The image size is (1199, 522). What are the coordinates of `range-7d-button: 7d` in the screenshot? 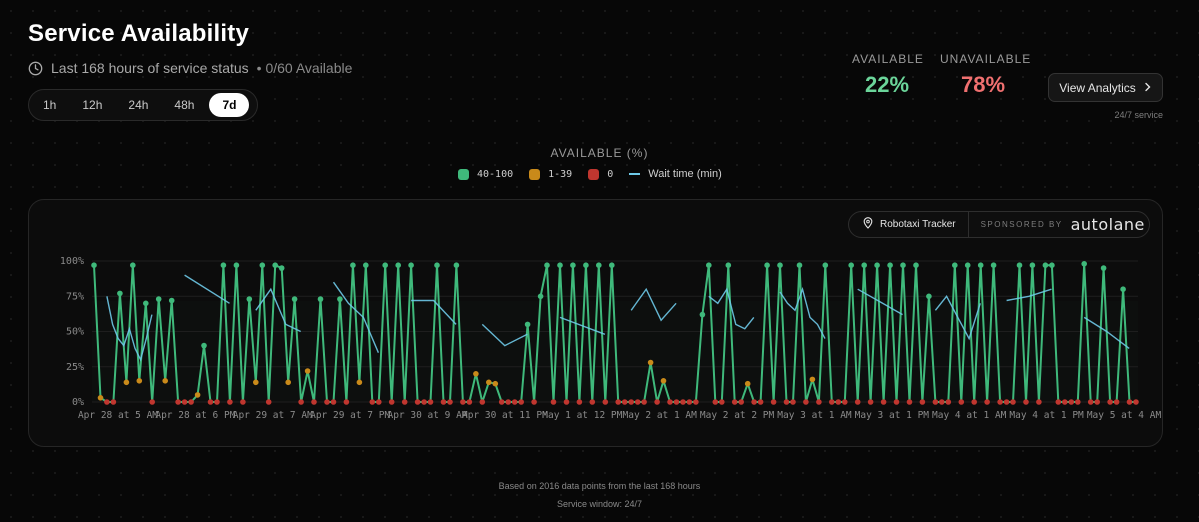 It's located at (229, 105).